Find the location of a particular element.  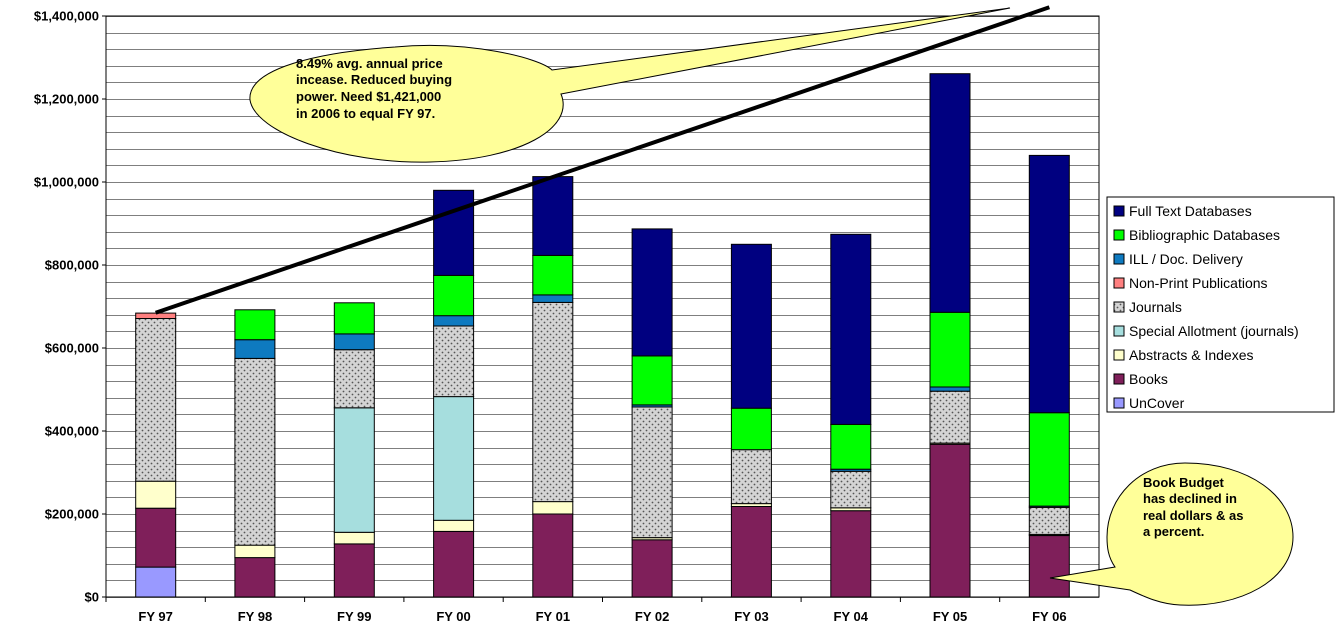

bar-segment-non-print-publications is located at coordinates (156, 316).